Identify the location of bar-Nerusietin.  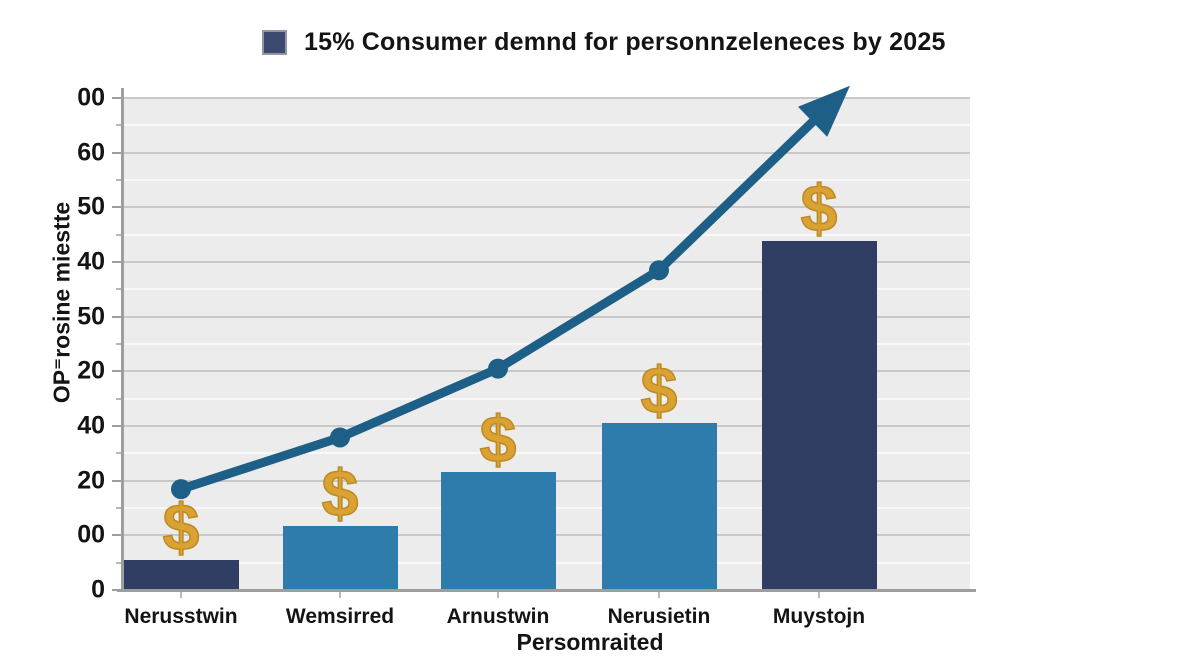
(659, 506).